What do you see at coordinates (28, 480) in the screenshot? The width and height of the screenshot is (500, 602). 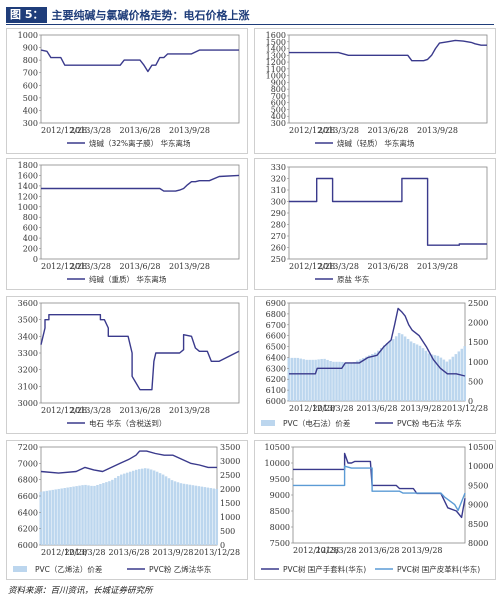 I see `y-tick-label: 6800` at bounding box center [28, 480].